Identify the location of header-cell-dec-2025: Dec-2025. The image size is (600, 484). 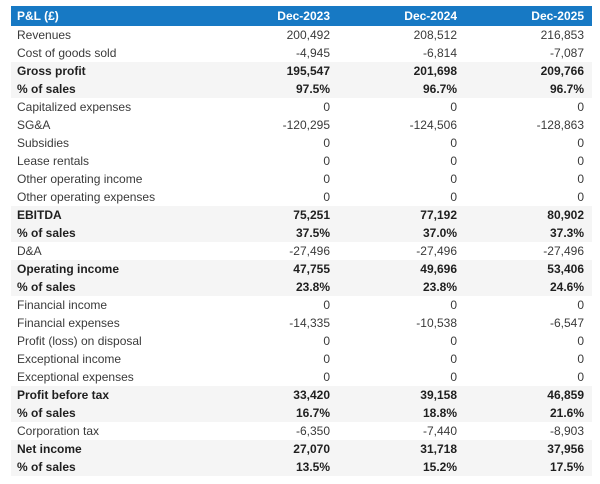
(528, 16).